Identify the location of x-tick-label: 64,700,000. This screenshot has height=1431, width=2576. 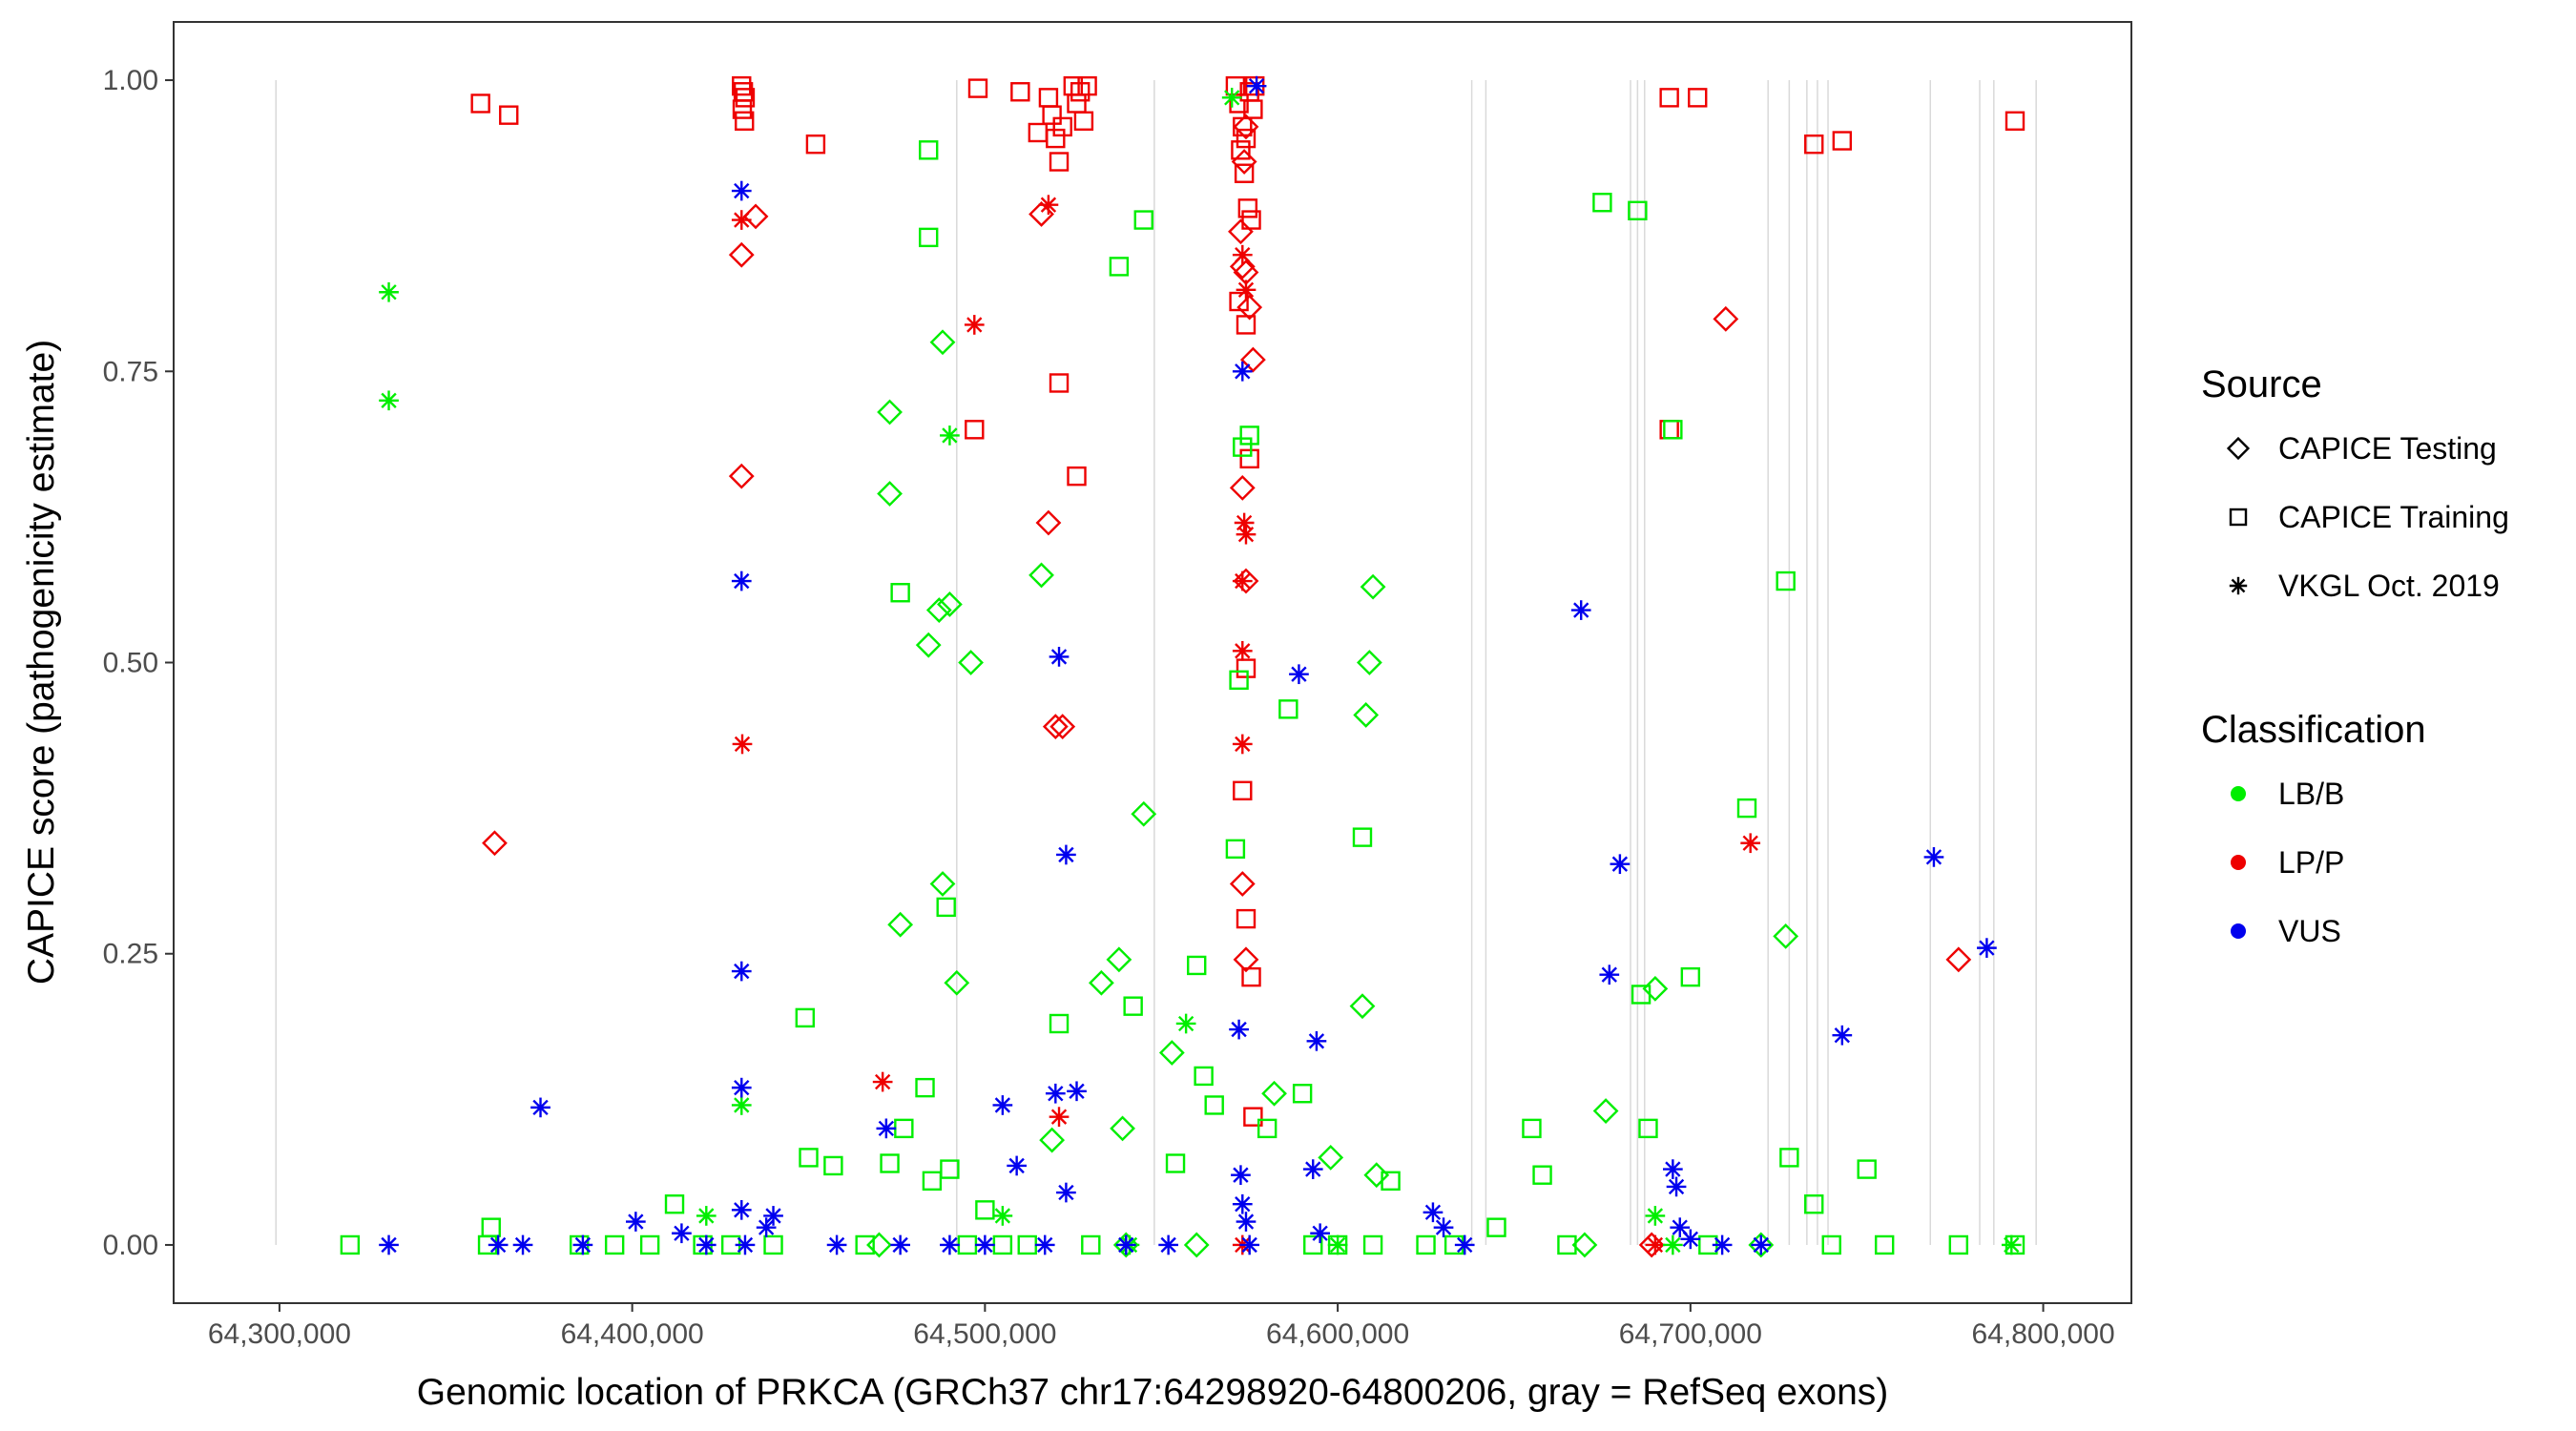
(1690, 1334).